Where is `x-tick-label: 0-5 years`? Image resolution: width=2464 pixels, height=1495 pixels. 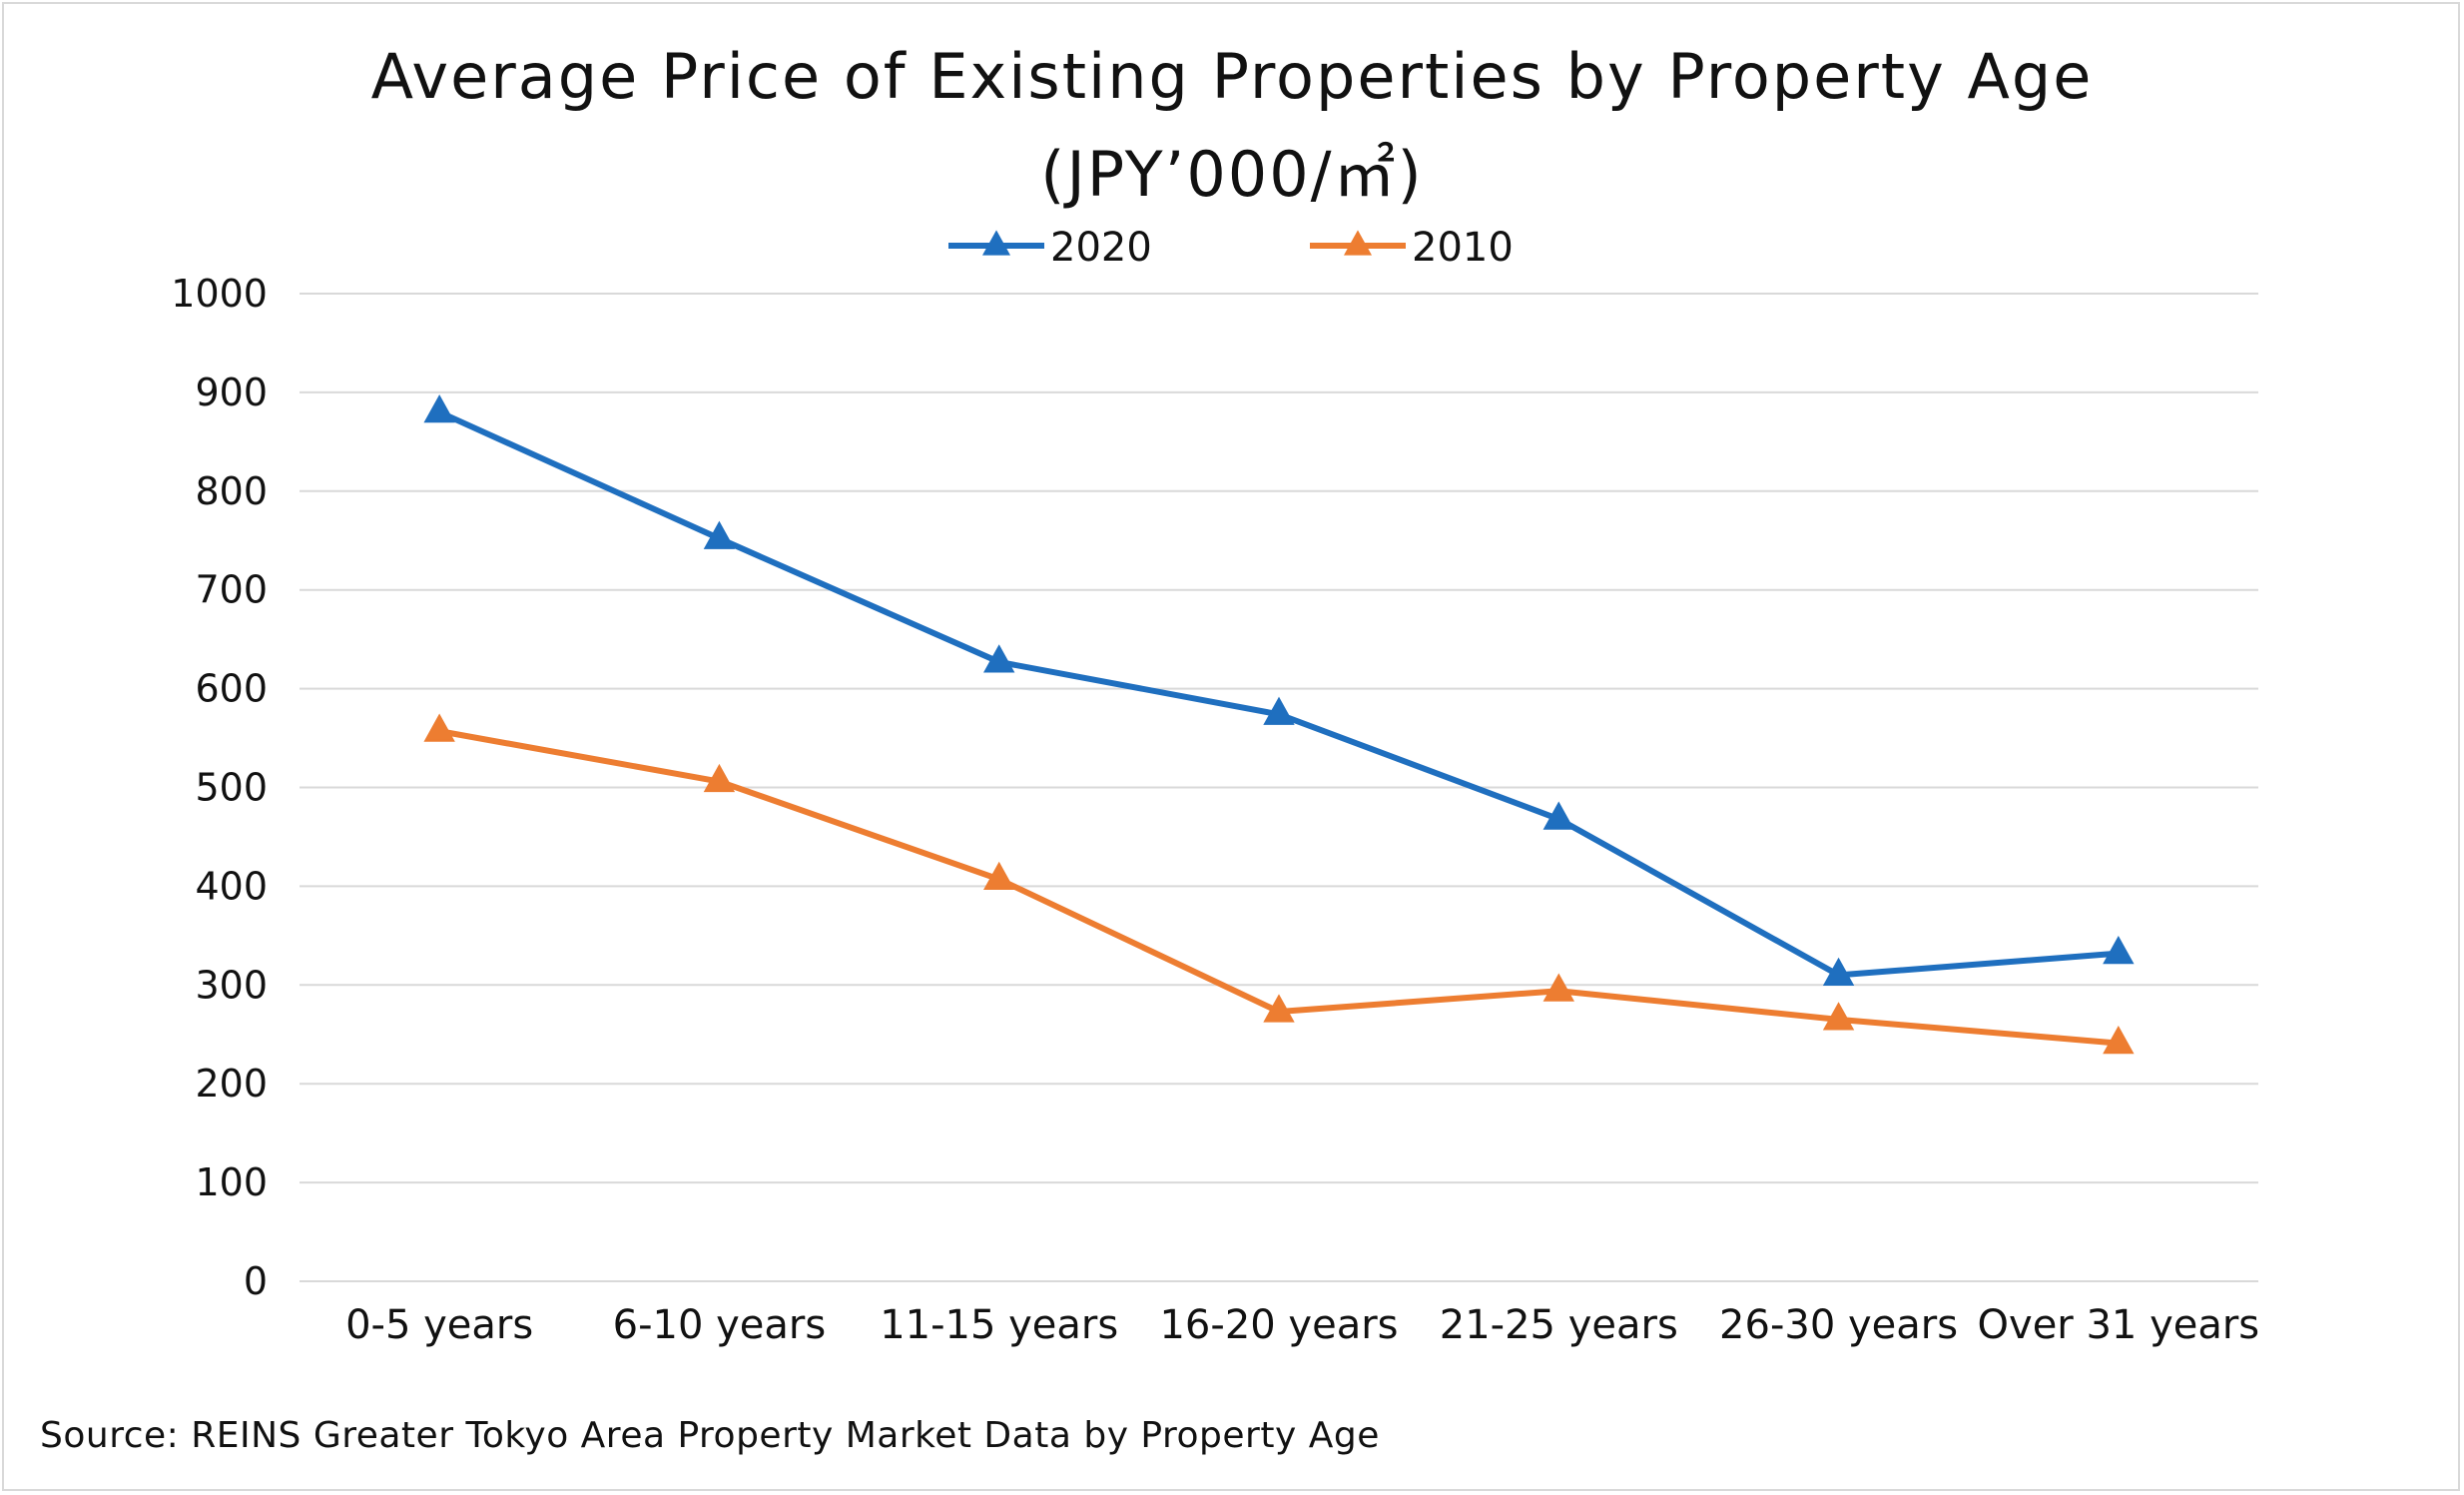
x-tick-label: 0-5 years is located at coordinates (439, 1325).